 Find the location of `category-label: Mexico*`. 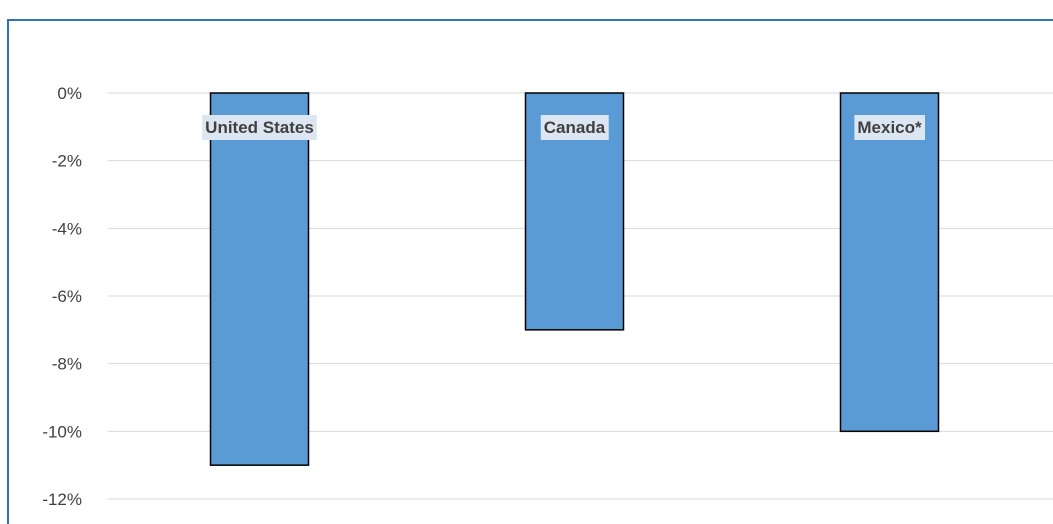

category-label: Mexico* is located at coordinates (889, 127).